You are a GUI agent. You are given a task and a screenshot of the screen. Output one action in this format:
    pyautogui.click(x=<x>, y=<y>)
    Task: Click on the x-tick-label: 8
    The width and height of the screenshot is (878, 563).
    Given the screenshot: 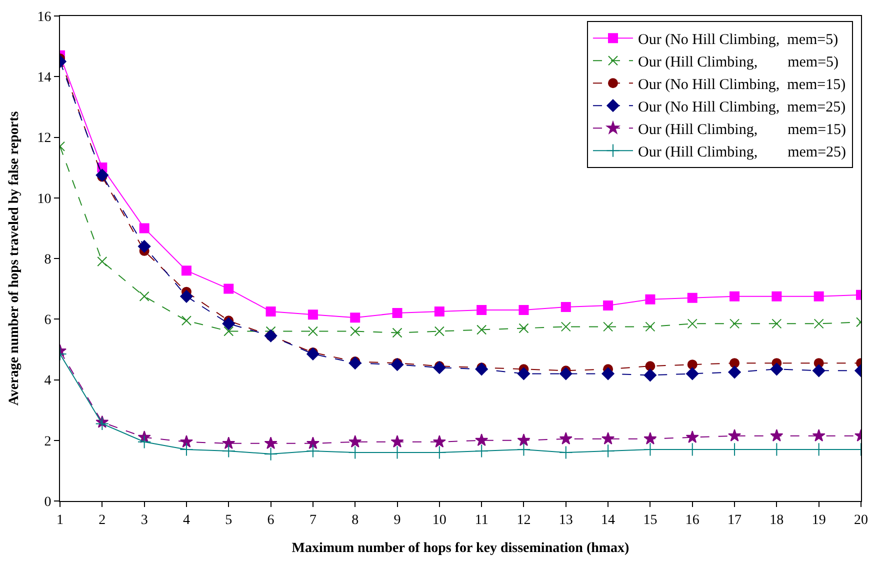 What is the action you would take?
    pyautogui.click(x=355, y=520)
    